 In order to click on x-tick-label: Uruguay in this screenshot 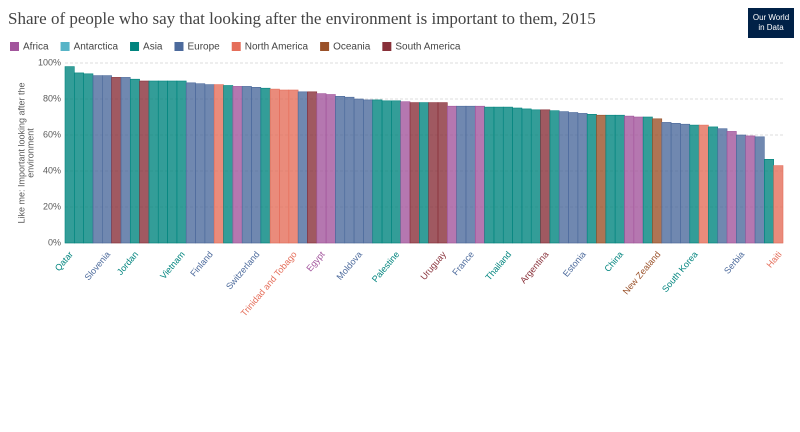, I will do `click(433, 265)`.